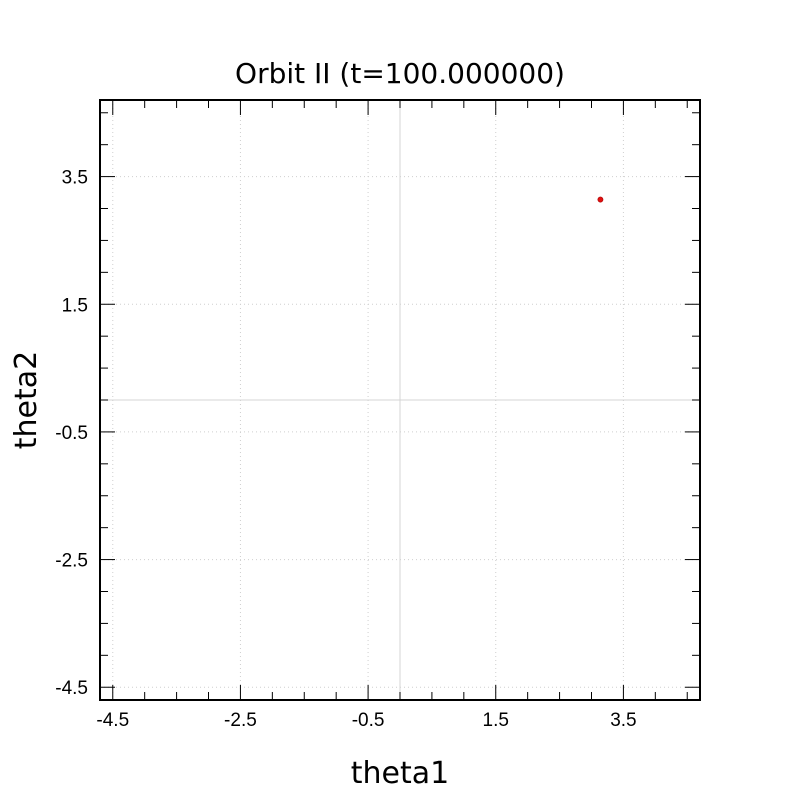 The image size is (800, 800). I want to click on x-tick-label: -2.5, so click(240, 720).